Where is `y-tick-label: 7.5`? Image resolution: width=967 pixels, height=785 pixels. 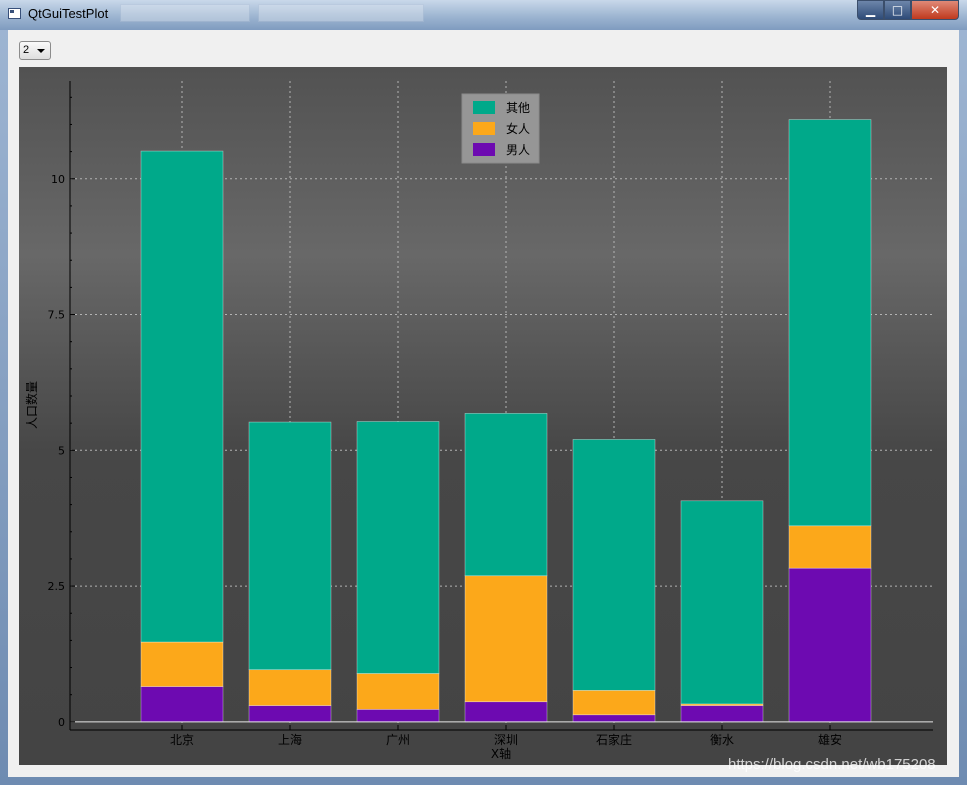
y-tick-label: 7.5 is located at coordinates (57, 315).